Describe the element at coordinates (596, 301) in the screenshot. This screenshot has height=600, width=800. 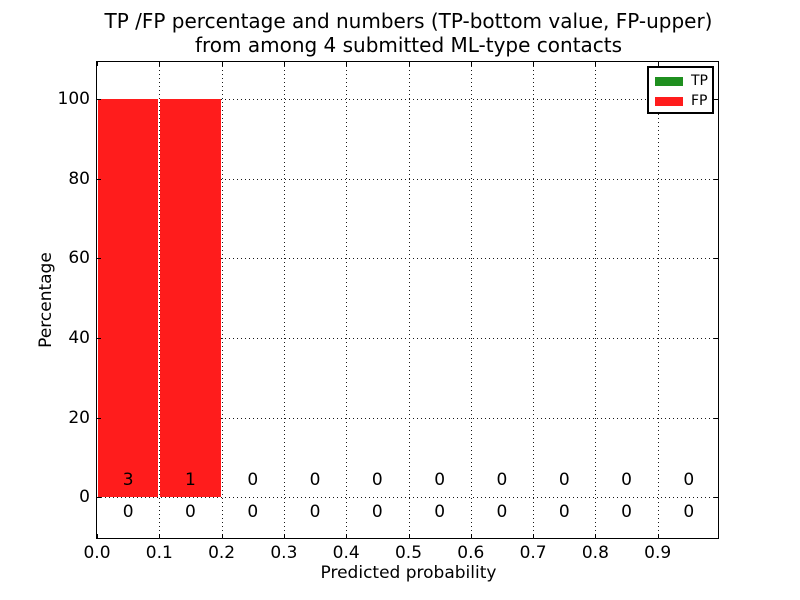
I see `v-gridline-0.8` at that location.